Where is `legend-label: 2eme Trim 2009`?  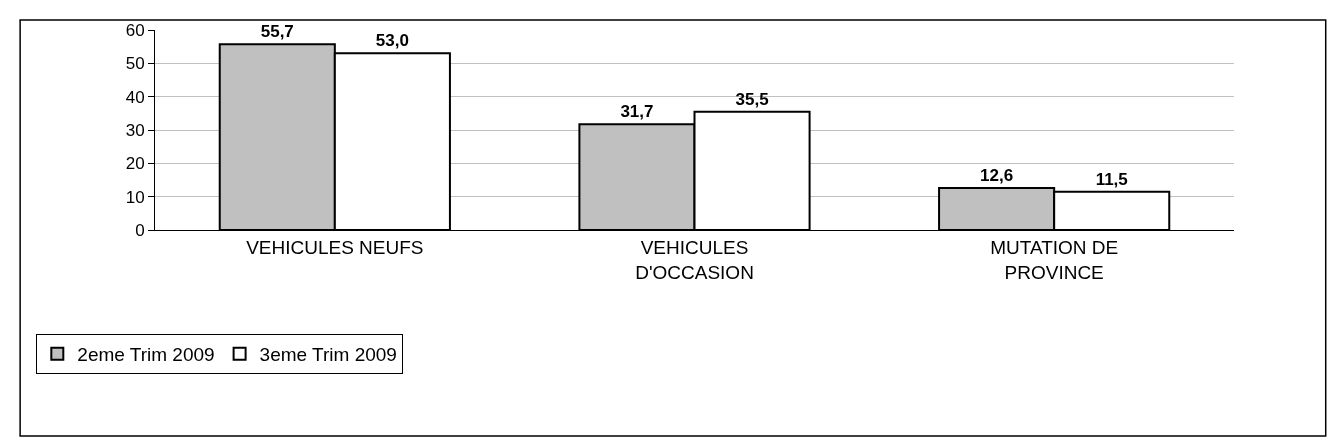
legend-label: 2eme Trim 2009 is located at coordinates (146, 355).